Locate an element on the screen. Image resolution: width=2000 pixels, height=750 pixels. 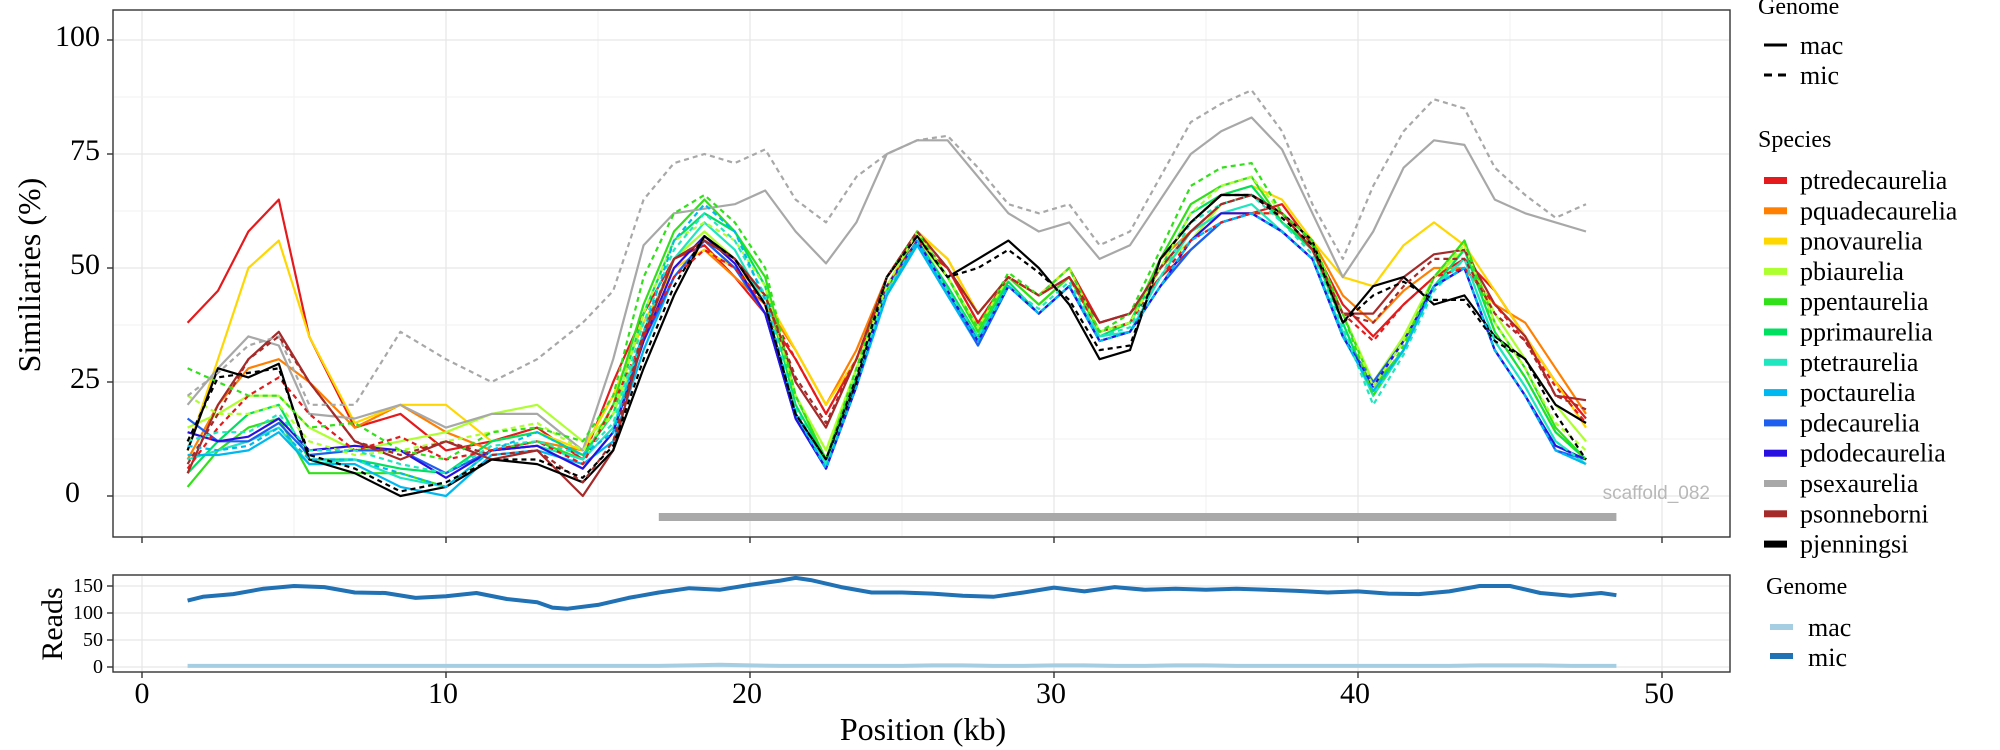
x-tick-label: 40 is located at coordinates (1355, 693).